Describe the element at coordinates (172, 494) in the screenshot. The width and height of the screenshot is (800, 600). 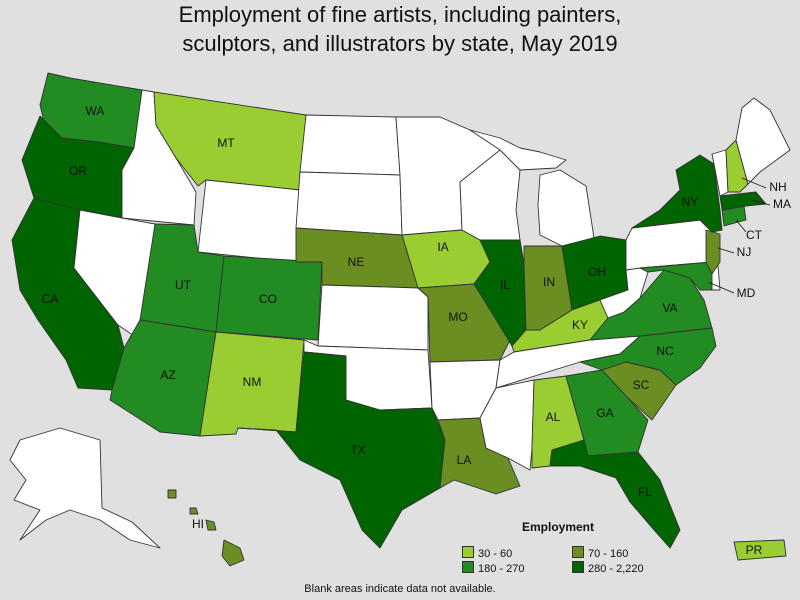
I see `state-hi-kauai` at that location.